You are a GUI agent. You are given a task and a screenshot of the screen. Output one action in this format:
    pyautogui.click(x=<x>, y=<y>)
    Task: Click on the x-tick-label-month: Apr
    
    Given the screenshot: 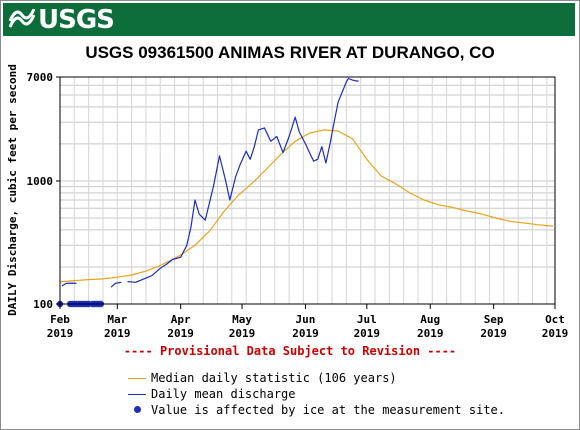 What is the action you would take?
    pyautogui.click(x=181, y=319)
    